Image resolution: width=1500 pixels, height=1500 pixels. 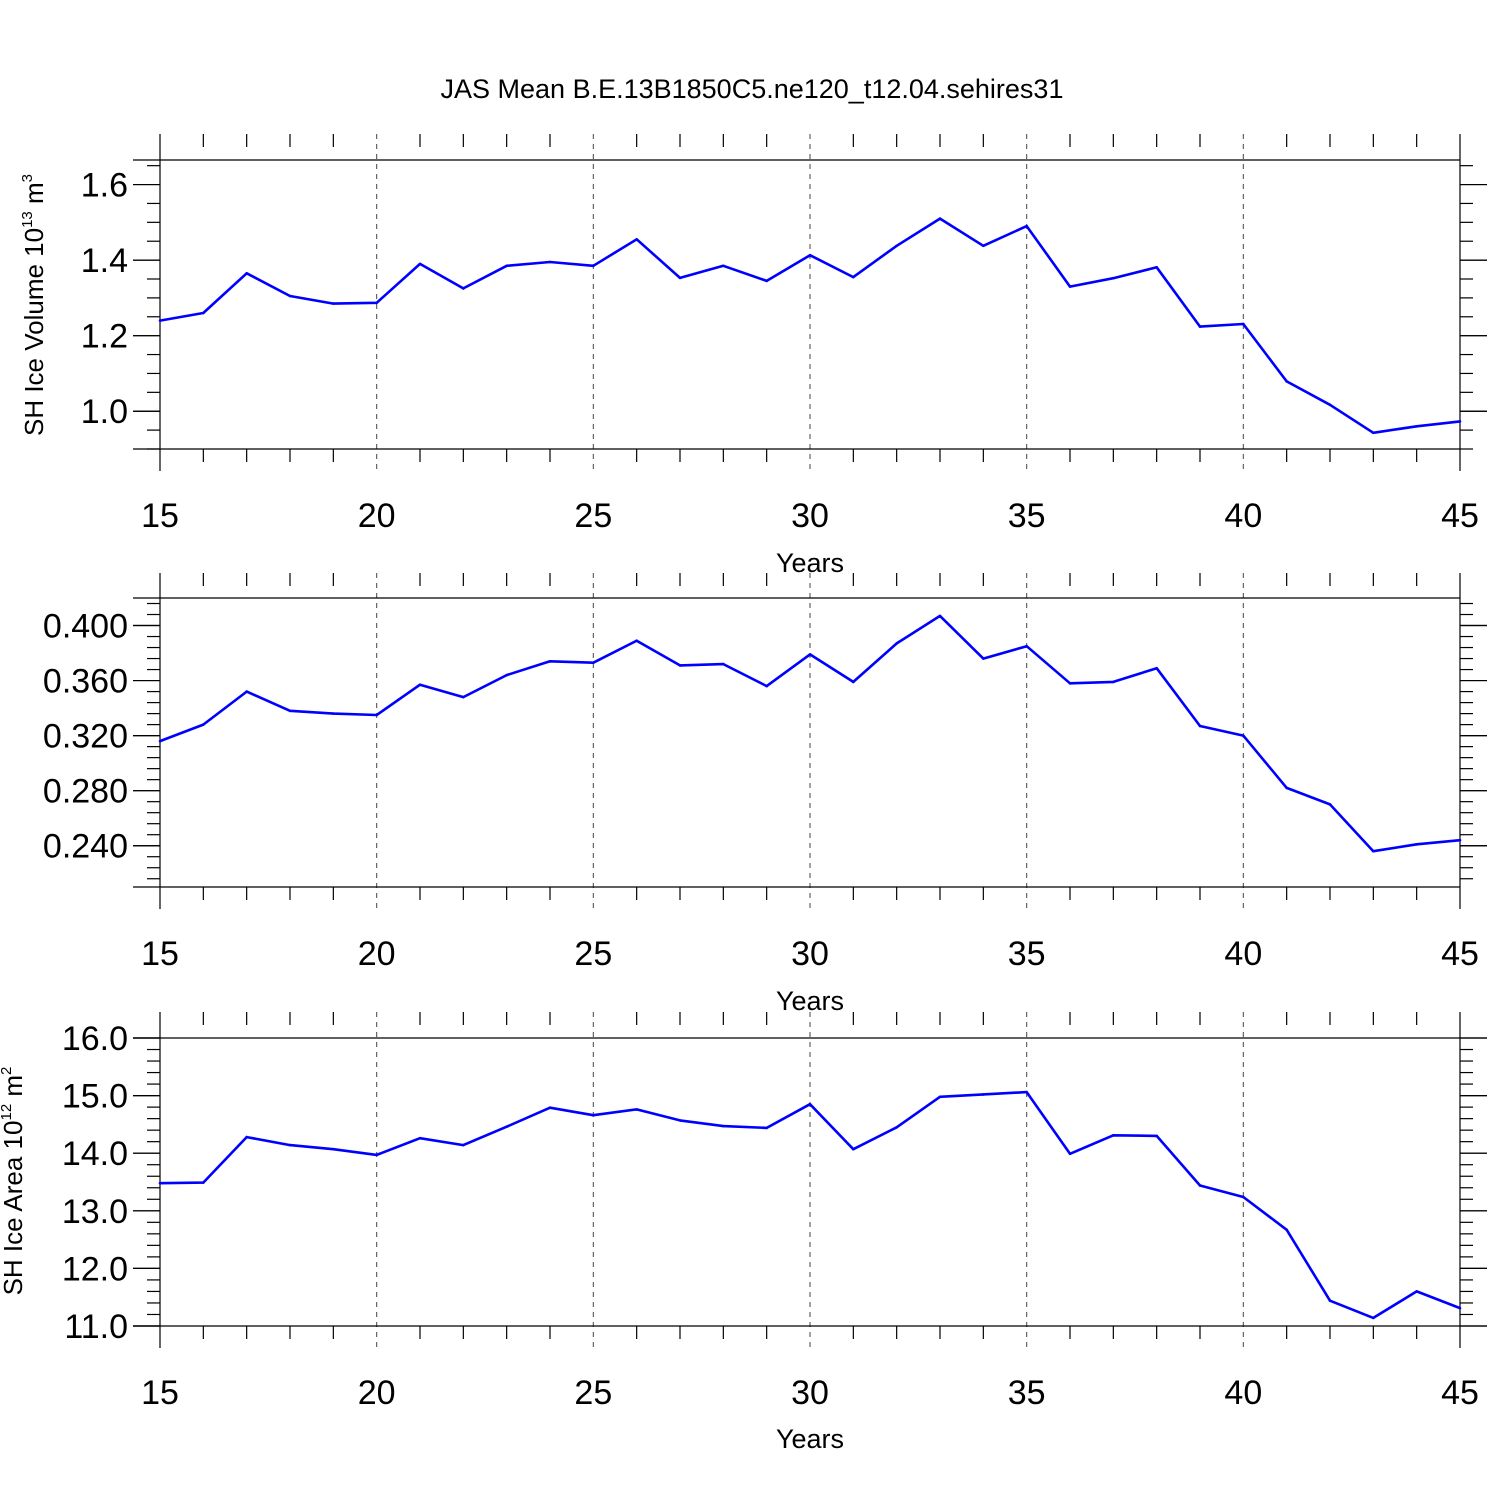 I want to click on panel-ice-area-ylabel: SH Ice Area 1012 m2, so click(x=14, y=1181).